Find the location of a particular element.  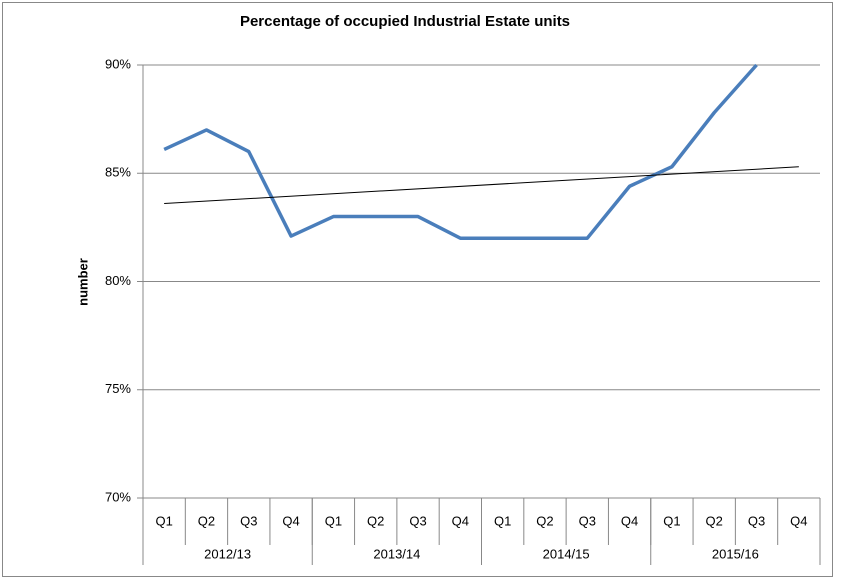

y-tick-label: 80% is located at coordinates (118, 280).